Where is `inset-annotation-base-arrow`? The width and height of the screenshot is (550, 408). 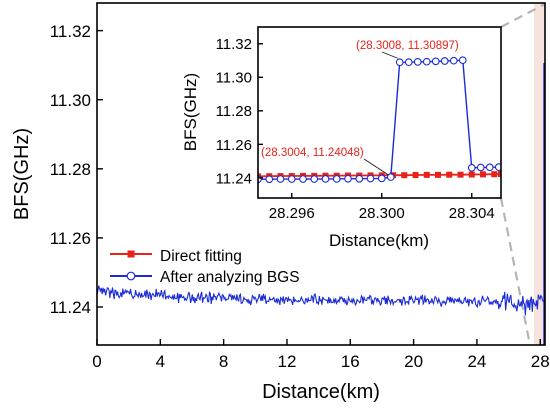 inset-annotation-base-arrow is located at coordinates (376, 167).